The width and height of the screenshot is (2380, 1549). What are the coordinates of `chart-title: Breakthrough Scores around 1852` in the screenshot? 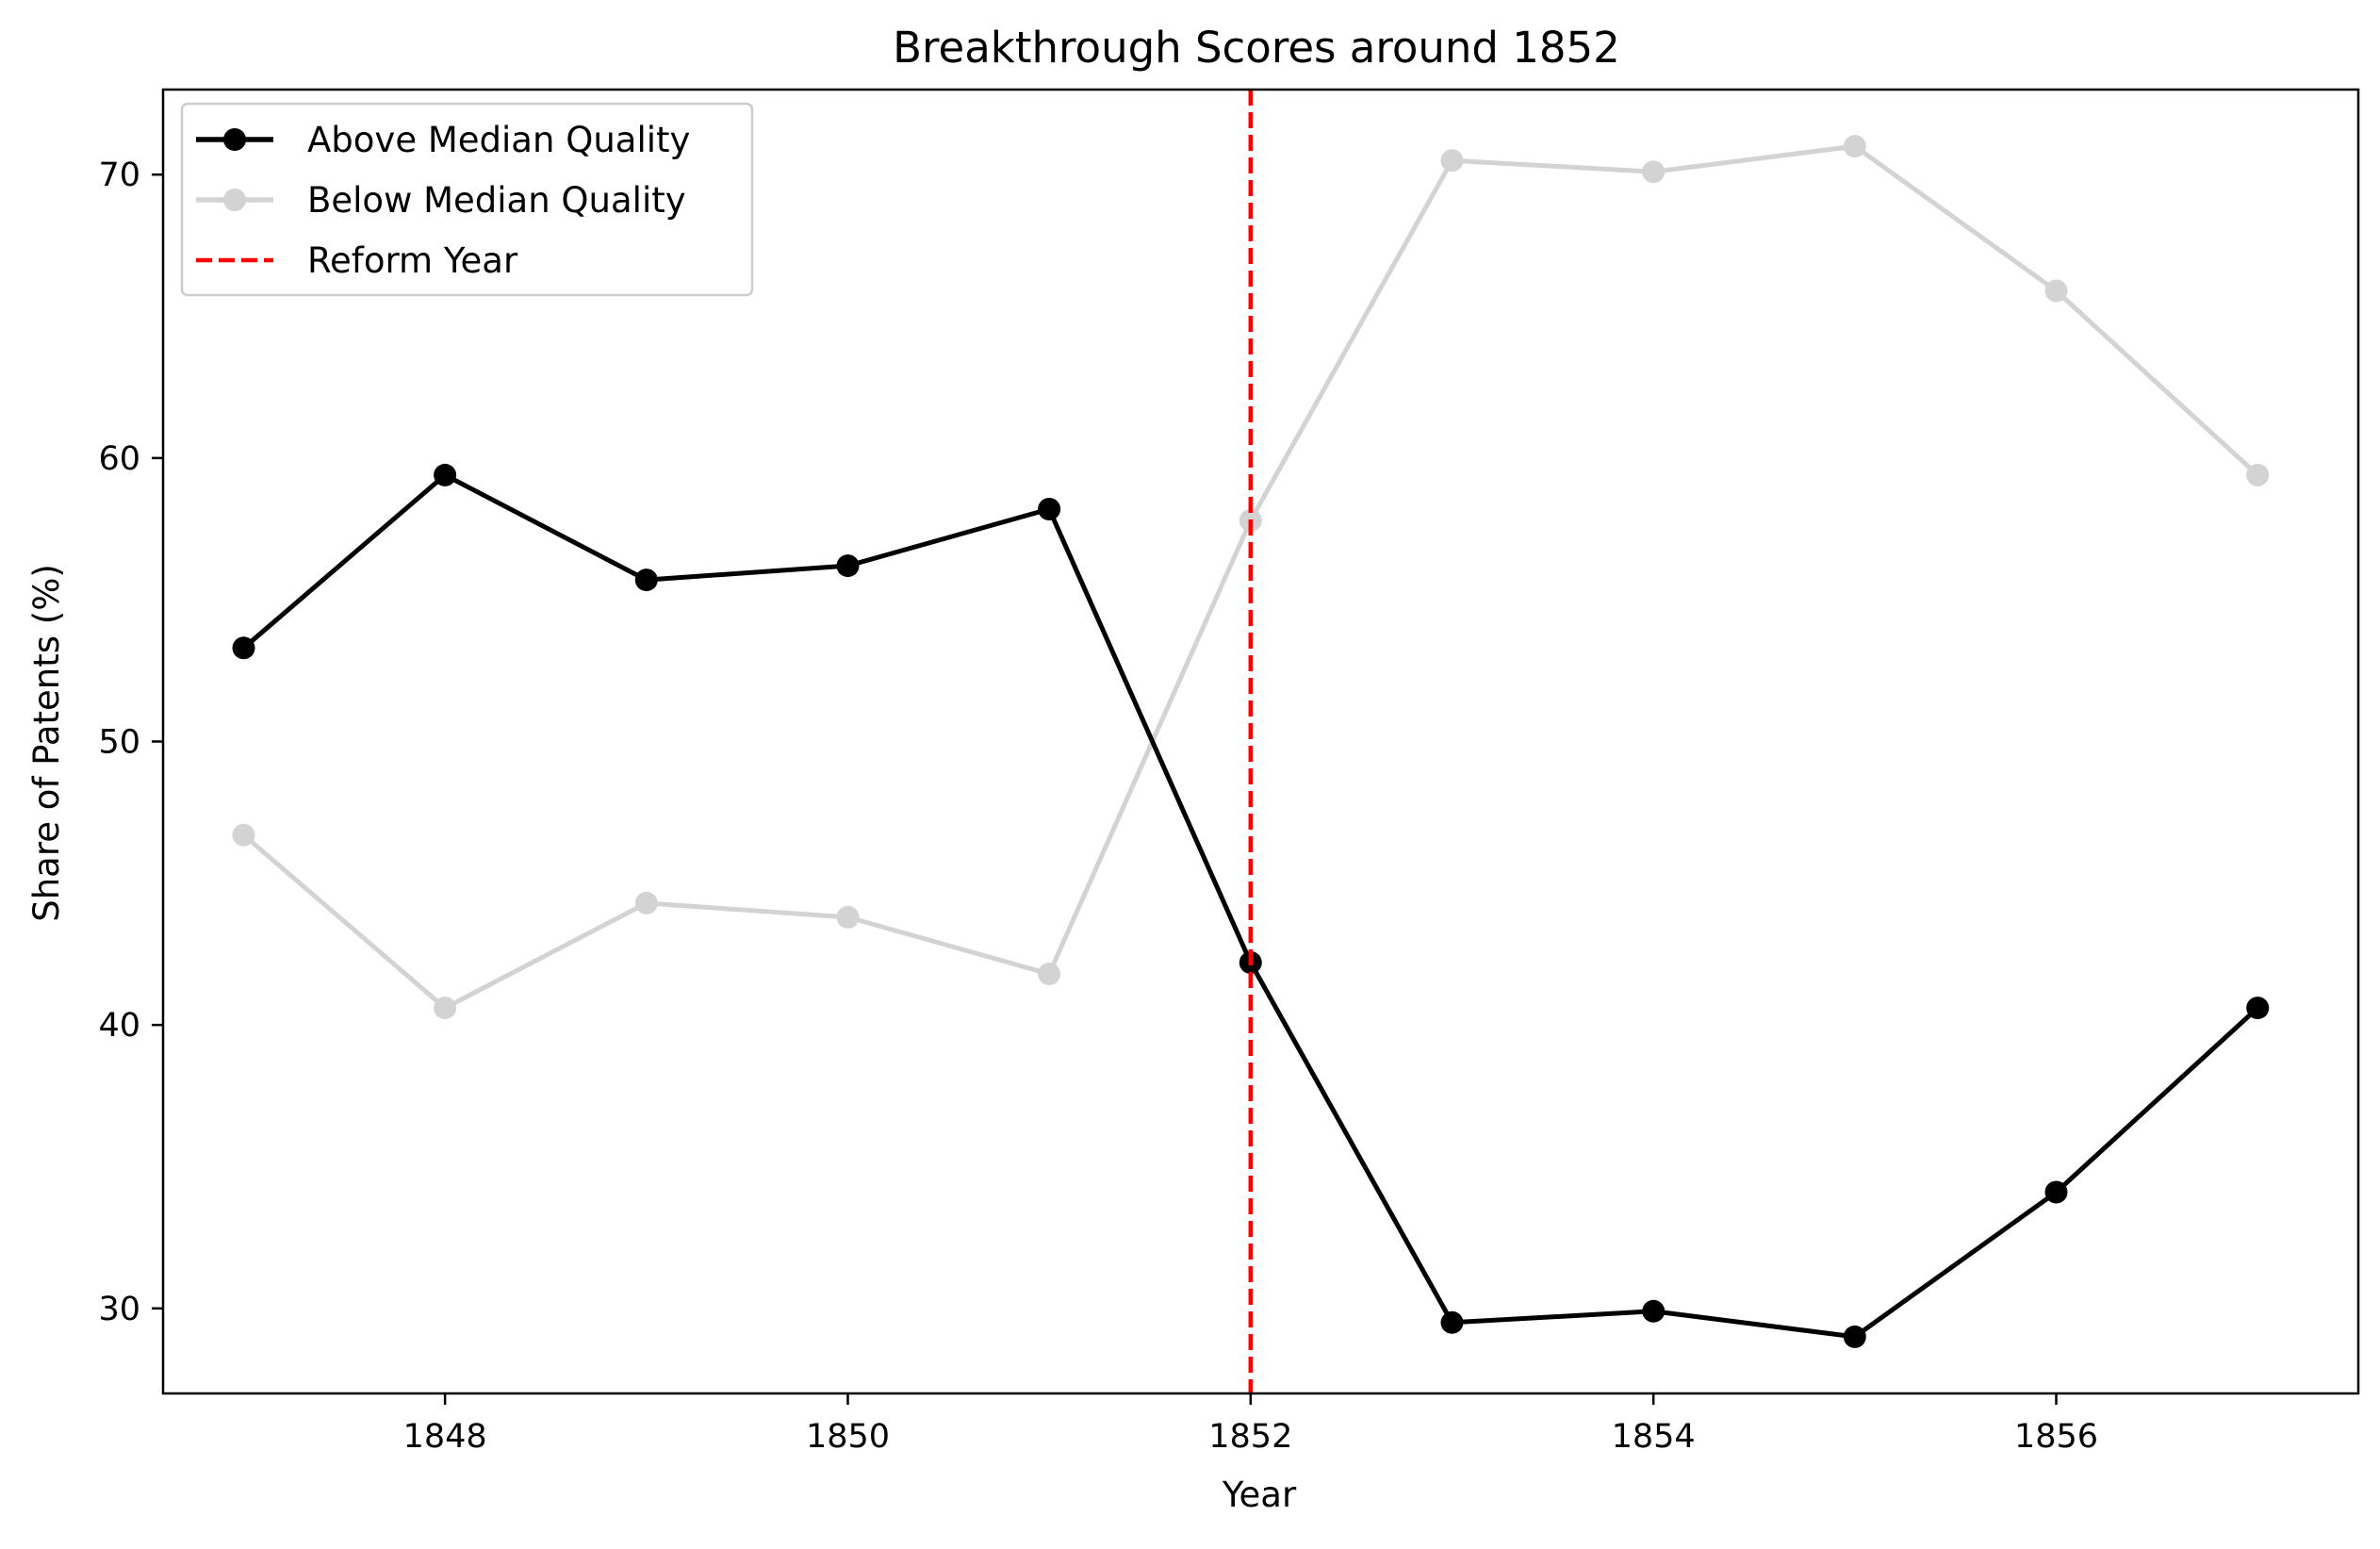 It's located at (1256, 48).